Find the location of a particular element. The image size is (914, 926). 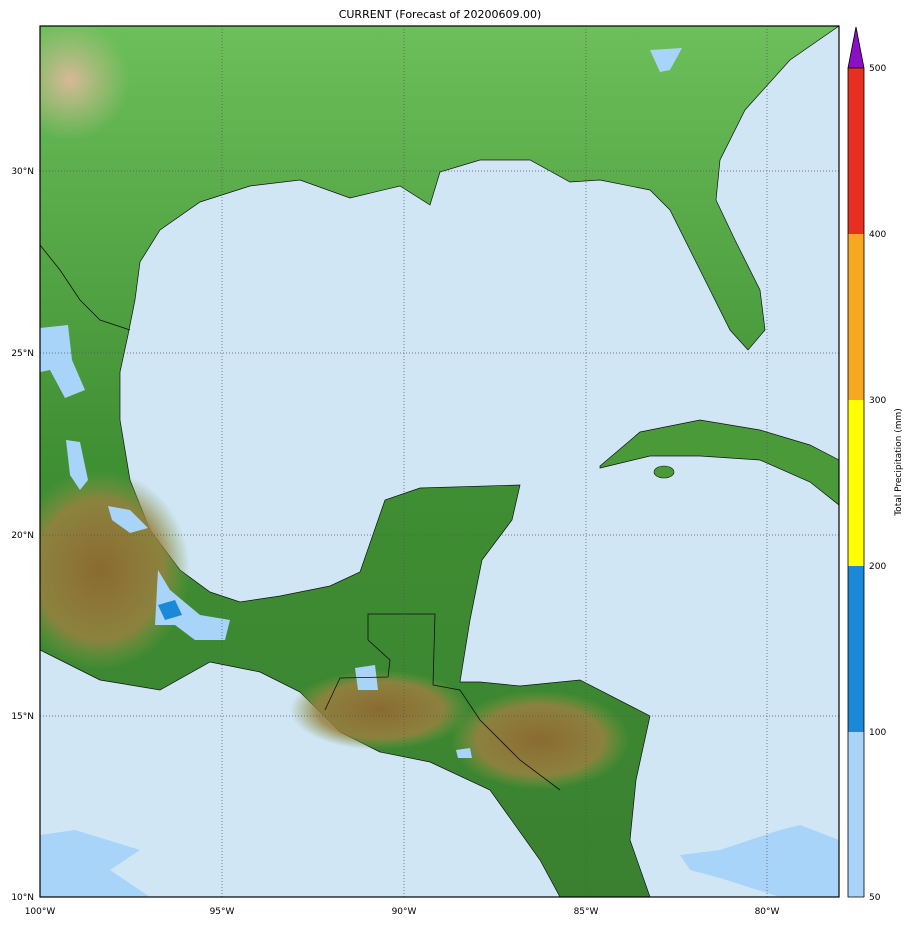

lat-tick-labels: 10°N 15°N 20°N 25°N 30°N is located at coordinates (22, 535).